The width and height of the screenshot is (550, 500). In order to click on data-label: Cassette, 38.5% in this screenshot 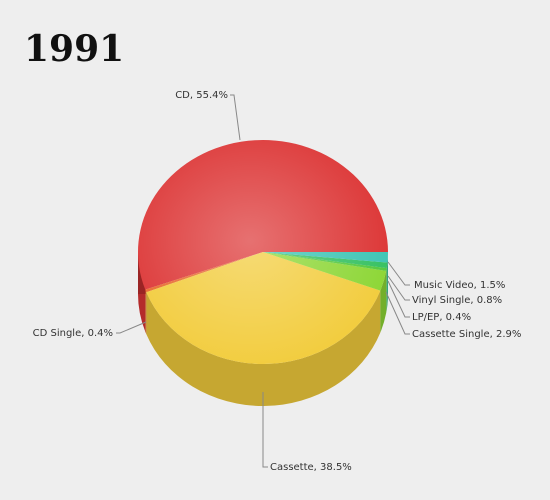, I will do `click(311, 467)`.